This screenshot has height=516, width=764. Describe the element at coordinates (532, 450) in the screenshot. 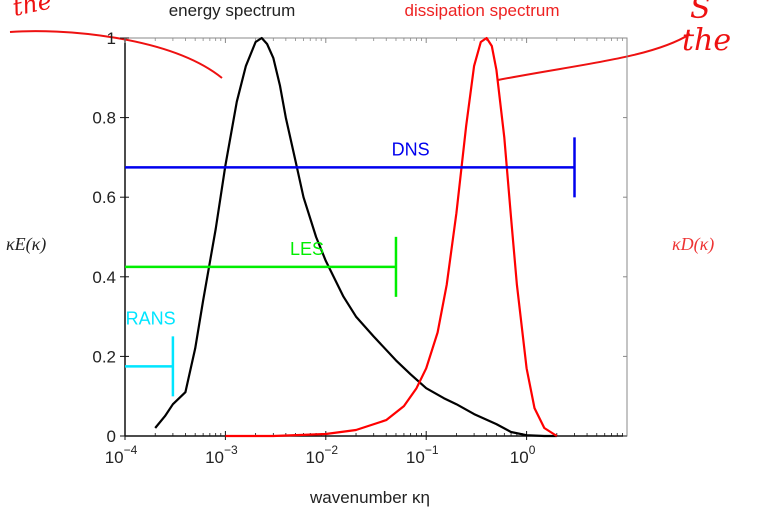

I see `x-tick-exponent: 0` at that location.